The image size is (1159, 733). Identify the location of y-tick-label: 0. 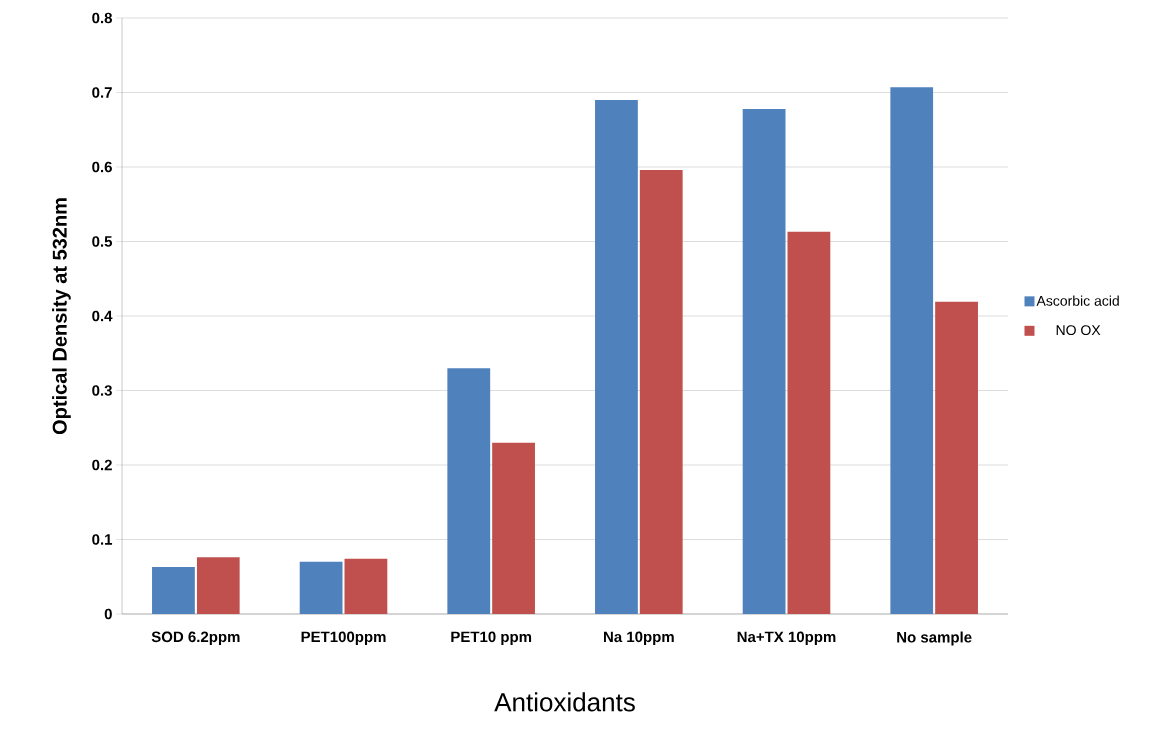
(108, 614).